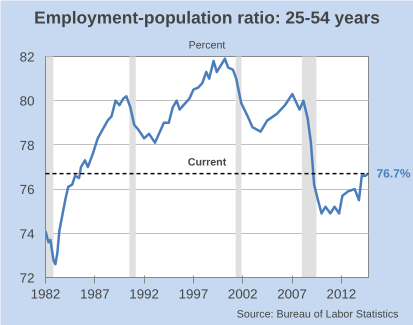  Describe the element at coordinates (243, 294) in the screenshot. I see `x-tick-label: 2002` at that location.